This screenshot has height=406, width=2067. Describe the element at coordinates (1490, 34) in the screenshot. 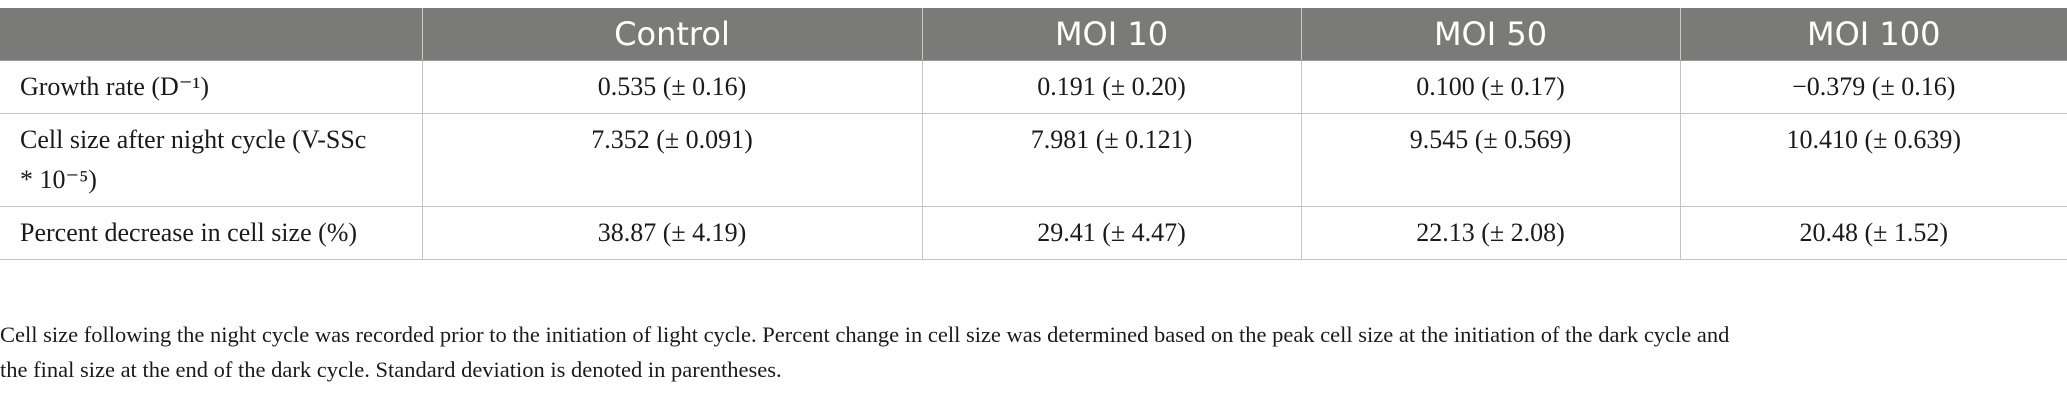

I see `header-cell-moi-50: MOI 50` at that location.